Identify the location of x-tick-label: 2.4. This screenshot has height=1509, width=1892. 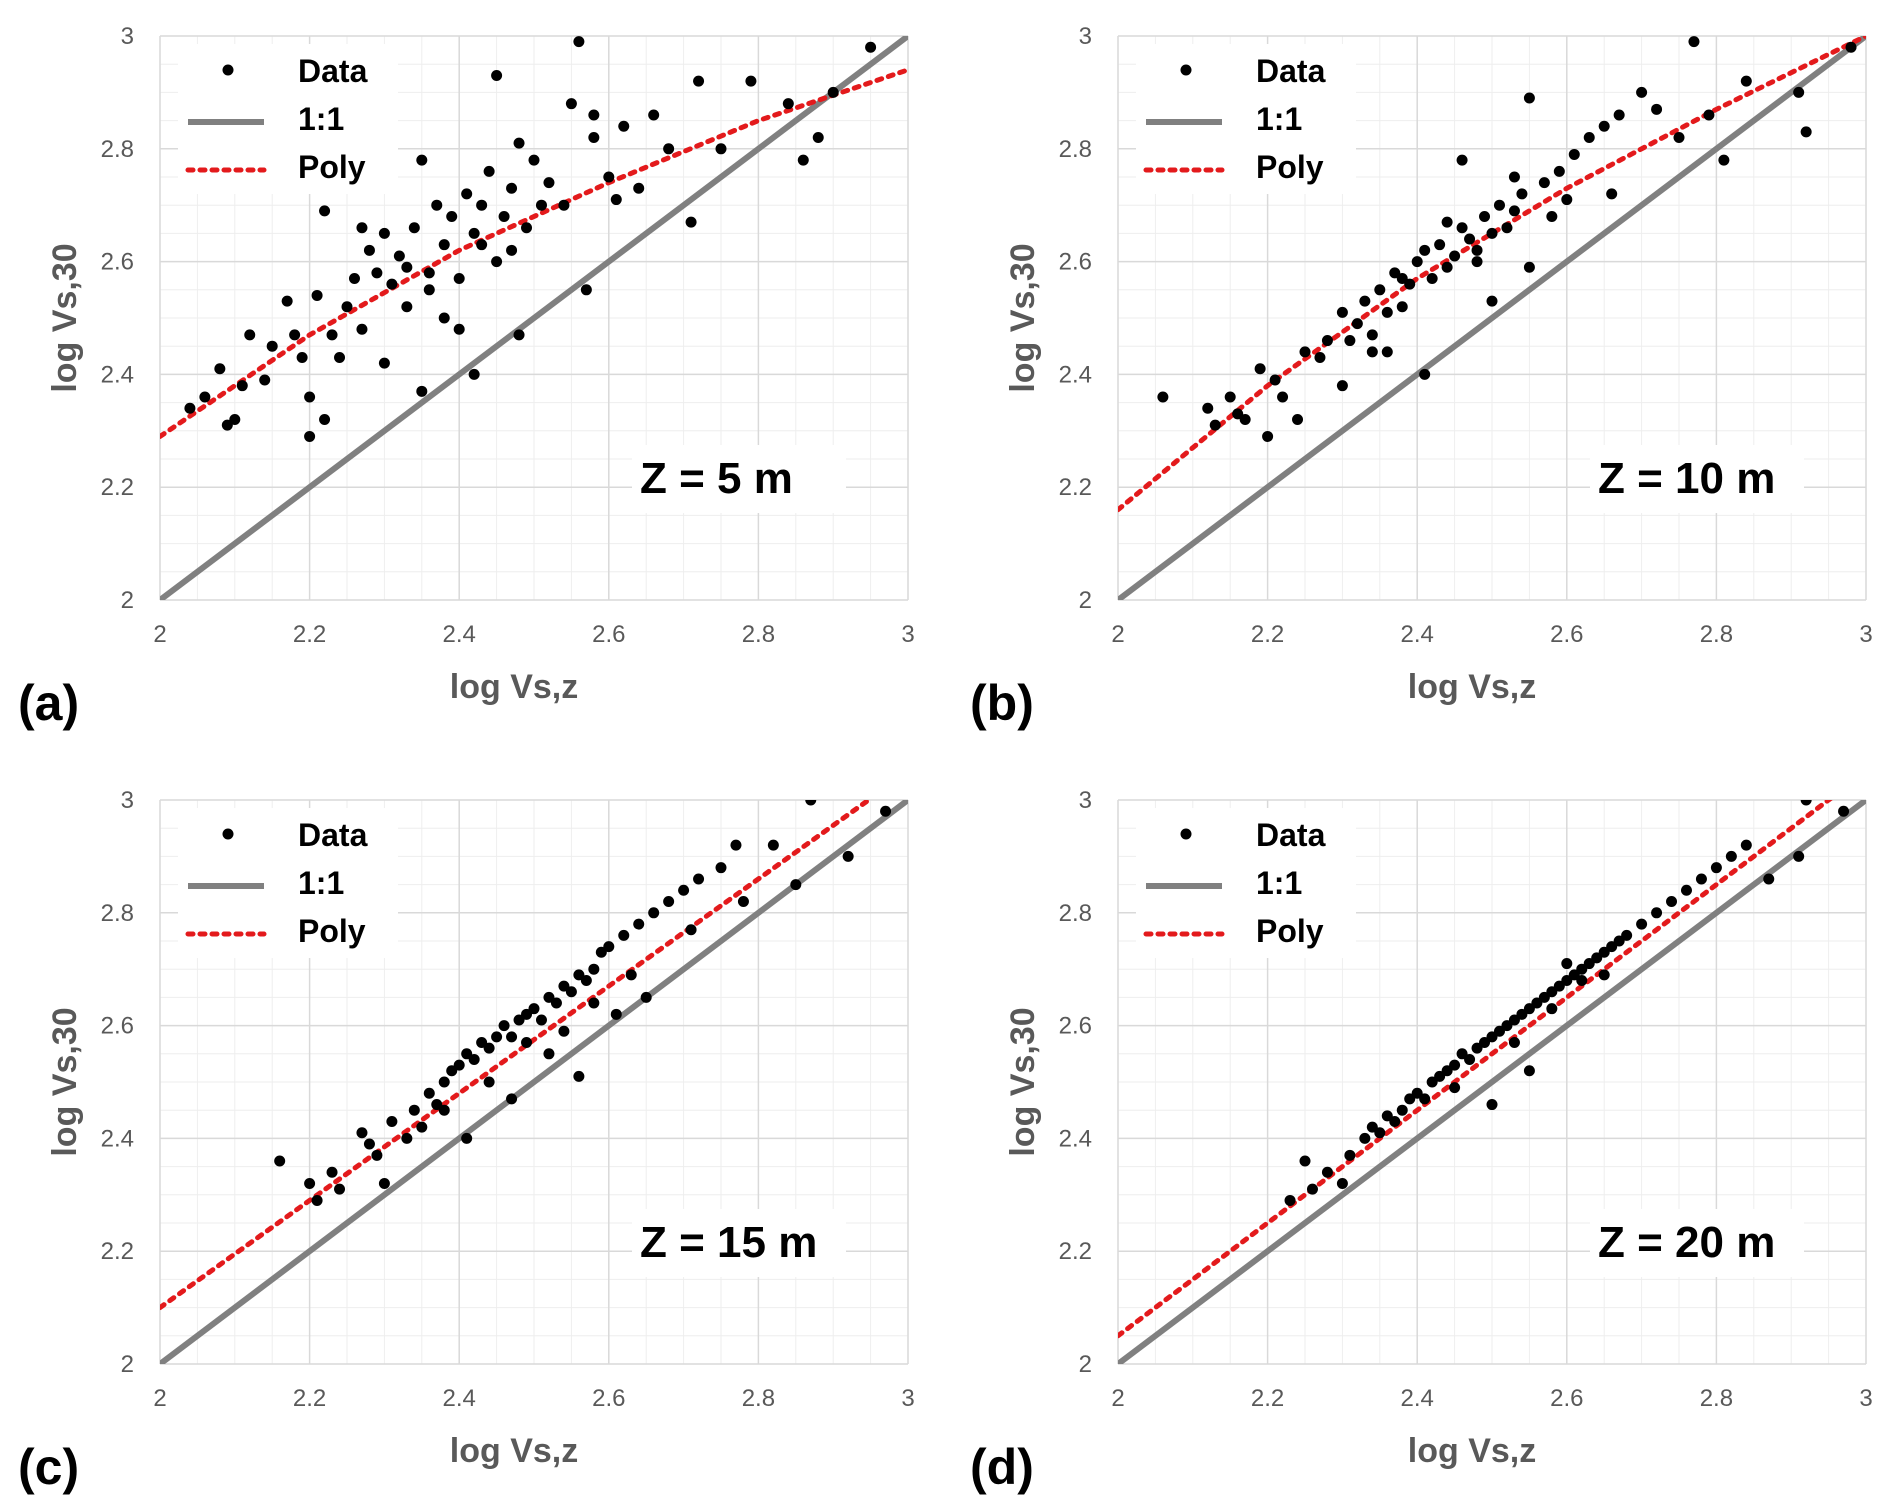
(1417, 634).